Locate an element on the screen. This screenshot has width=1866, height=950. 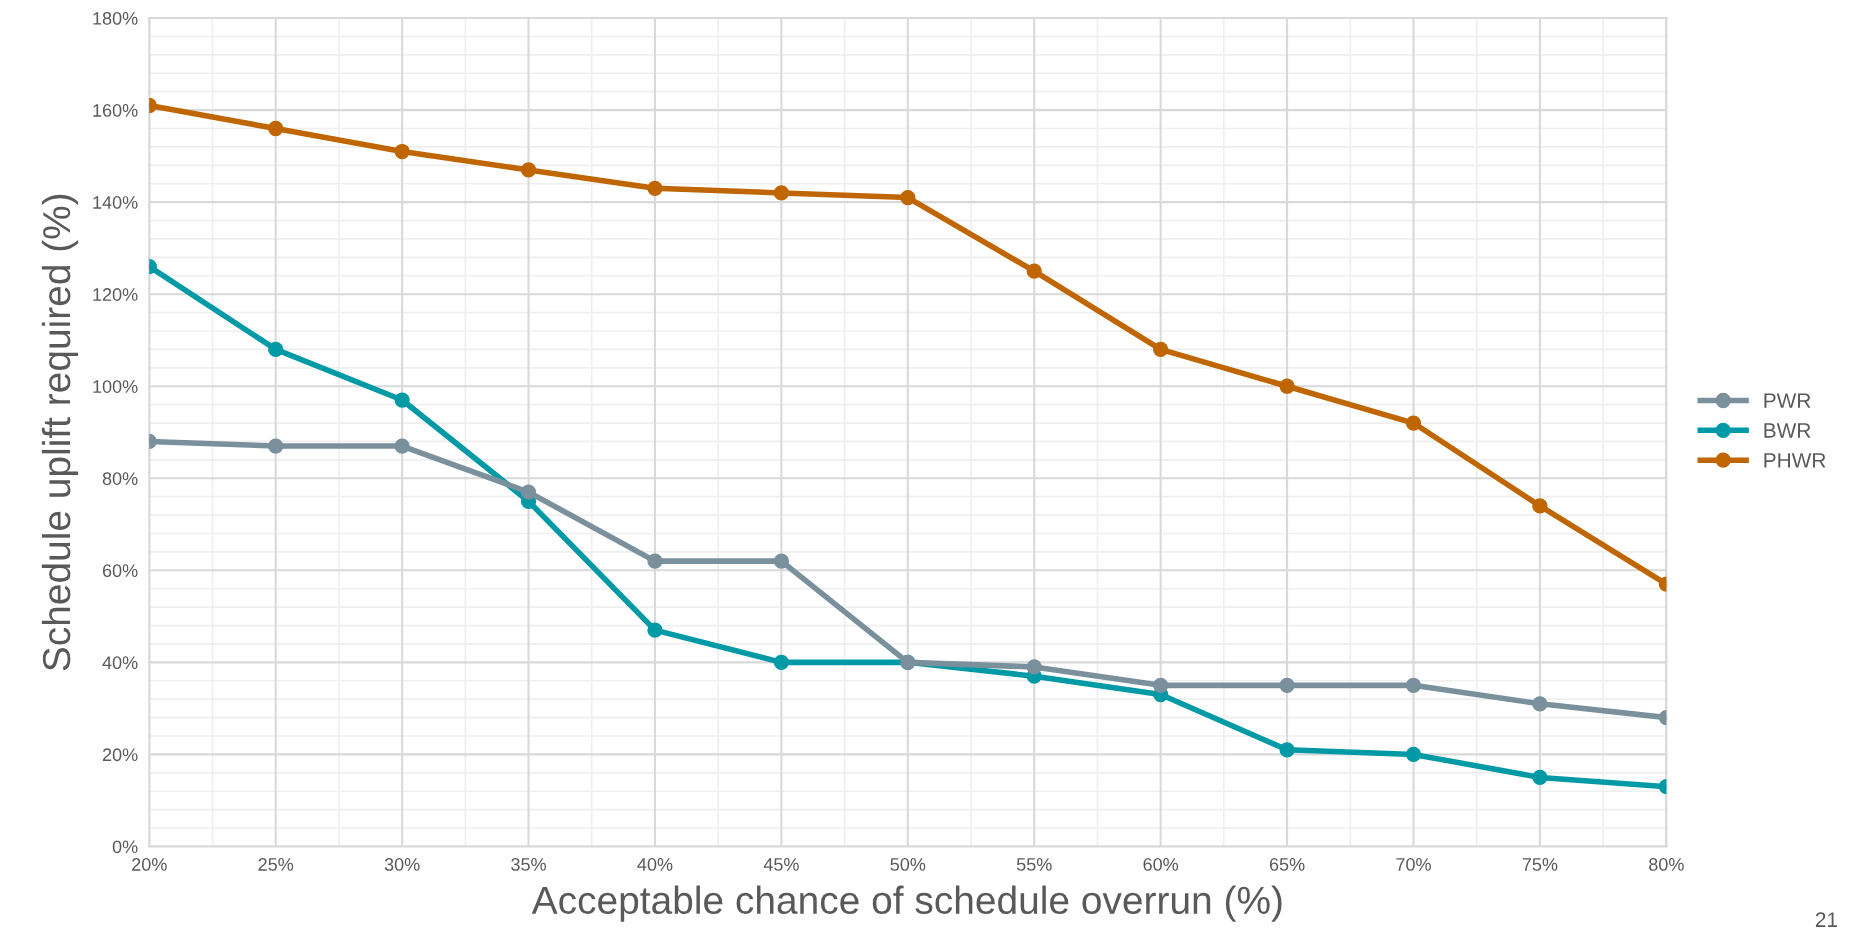
y-tick-label: 140% is located at coordinates (115, 202).